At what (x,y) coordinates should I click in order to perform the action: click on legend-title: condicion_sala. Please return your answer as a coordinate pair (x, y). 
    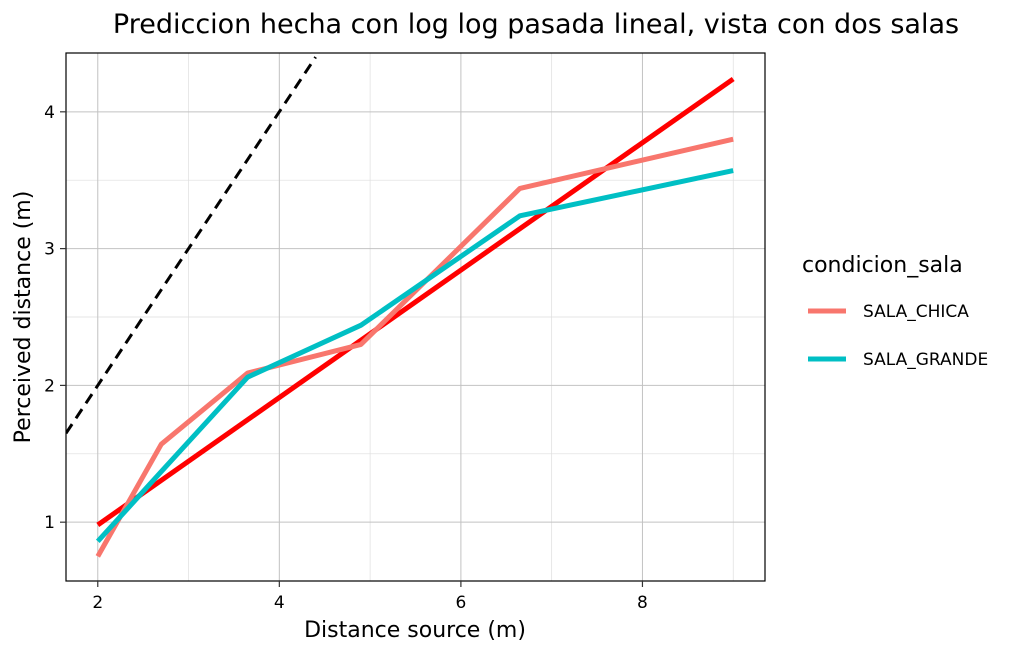
    Looking at the image, I should click on (882, 265).